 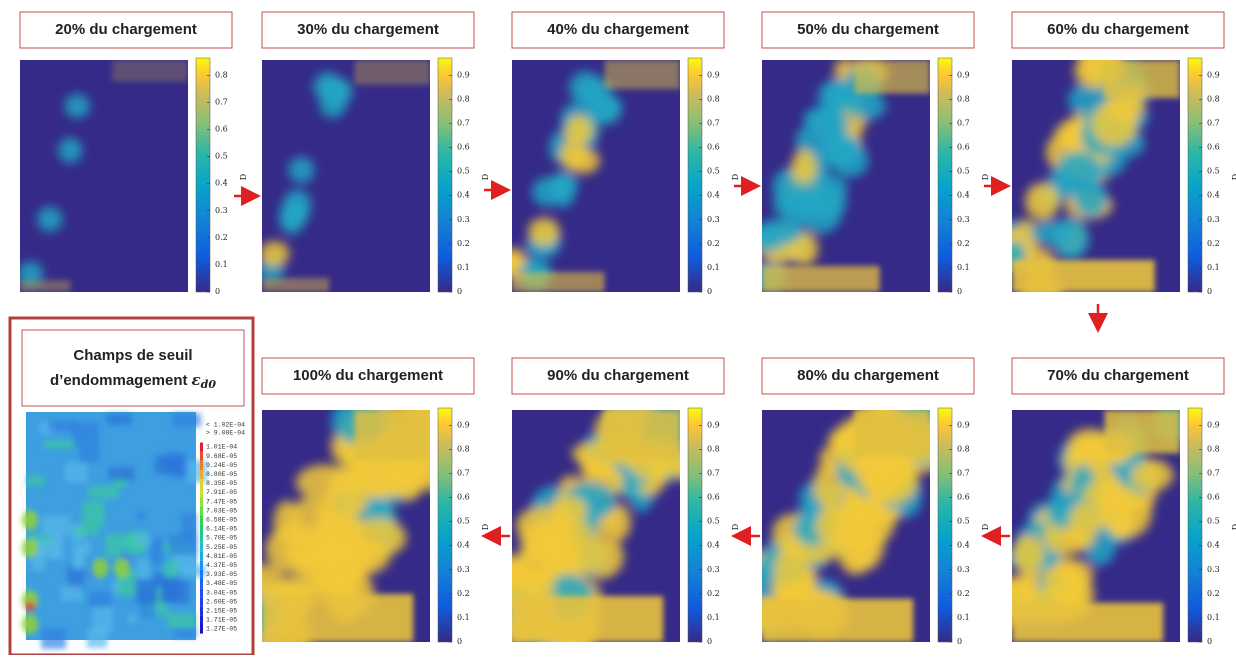 I want to click on legend-top: < 1.02E-04, so click(x=225, y=425).